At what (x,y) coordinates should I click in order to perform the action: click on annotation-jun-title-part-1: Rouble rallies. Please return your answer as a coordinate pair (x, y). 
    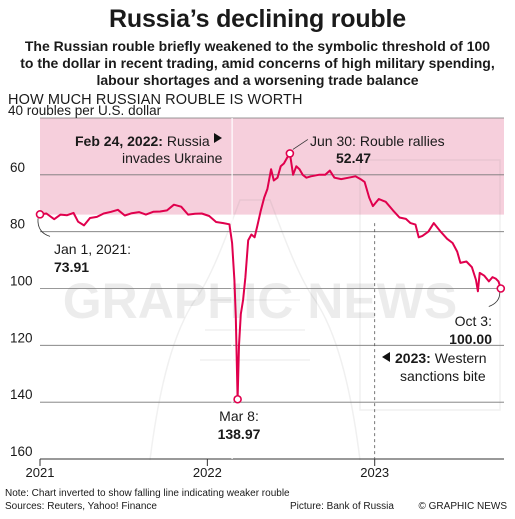
    Looking at the image, I should click on (402, 141).